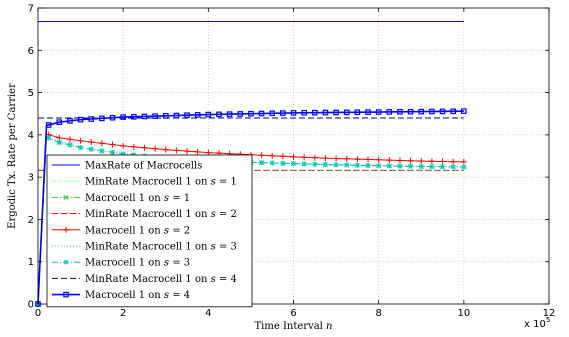 The height and width of the screenshot is (337, 569). What do you see at coordinates (137, 295) in the screenshot?
I see `legend-label: Macrocell 1 on s = 4` at bounding box center [137, 295].